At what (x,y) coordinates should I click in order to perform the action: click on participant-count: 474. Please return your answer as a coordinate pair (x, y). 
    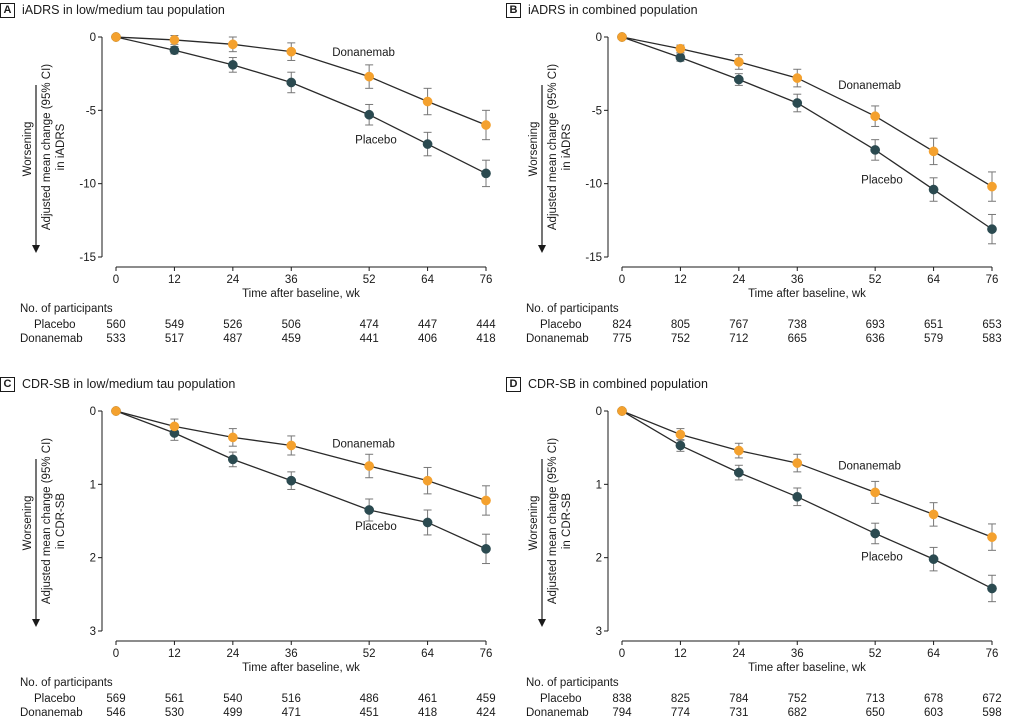
    Looking at the image, I should click on (369, 325).